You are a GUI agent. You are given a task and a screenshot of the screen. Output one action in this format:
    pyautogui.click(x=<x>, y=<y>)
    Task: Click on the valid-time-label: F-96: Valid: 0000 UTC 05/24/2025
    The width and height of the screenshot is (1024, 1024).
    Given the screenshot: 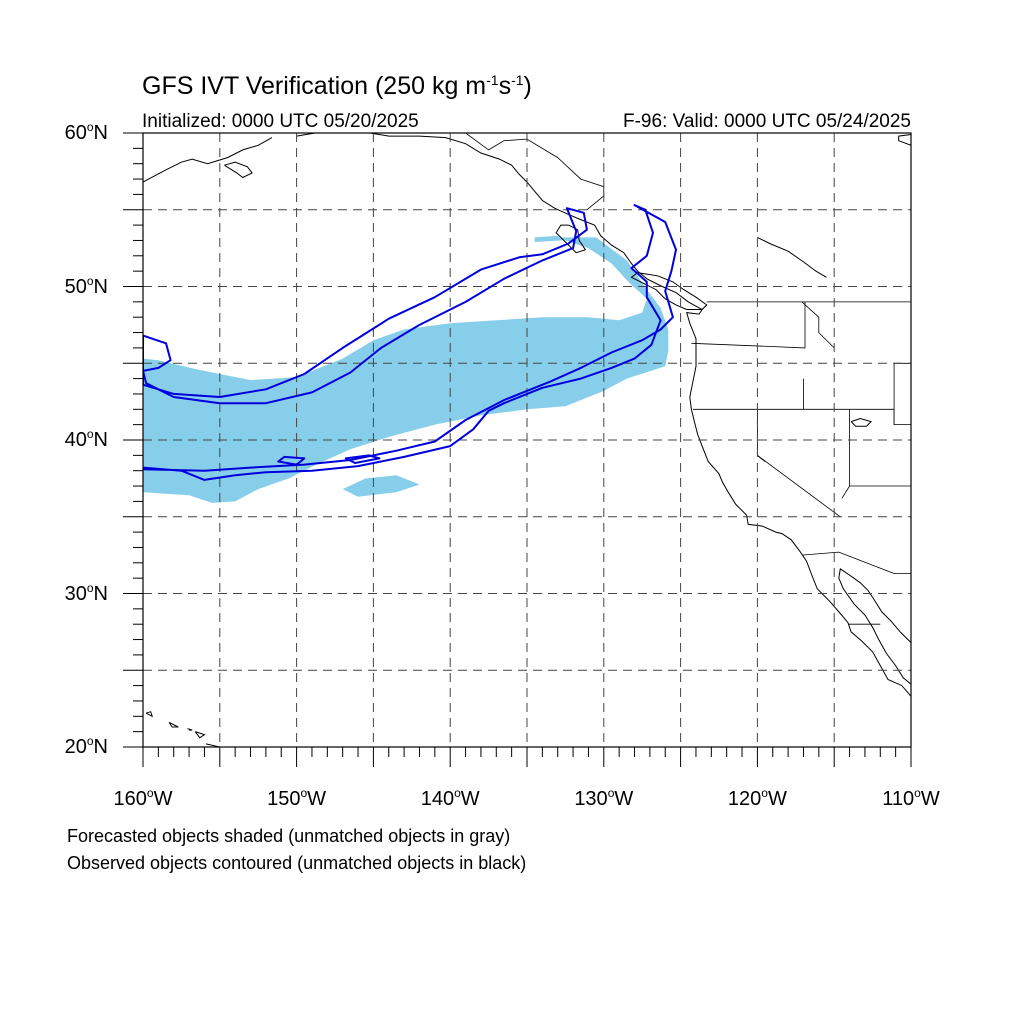 What is the action you would take?
    pyautogui.click(x=767, y=121)
    